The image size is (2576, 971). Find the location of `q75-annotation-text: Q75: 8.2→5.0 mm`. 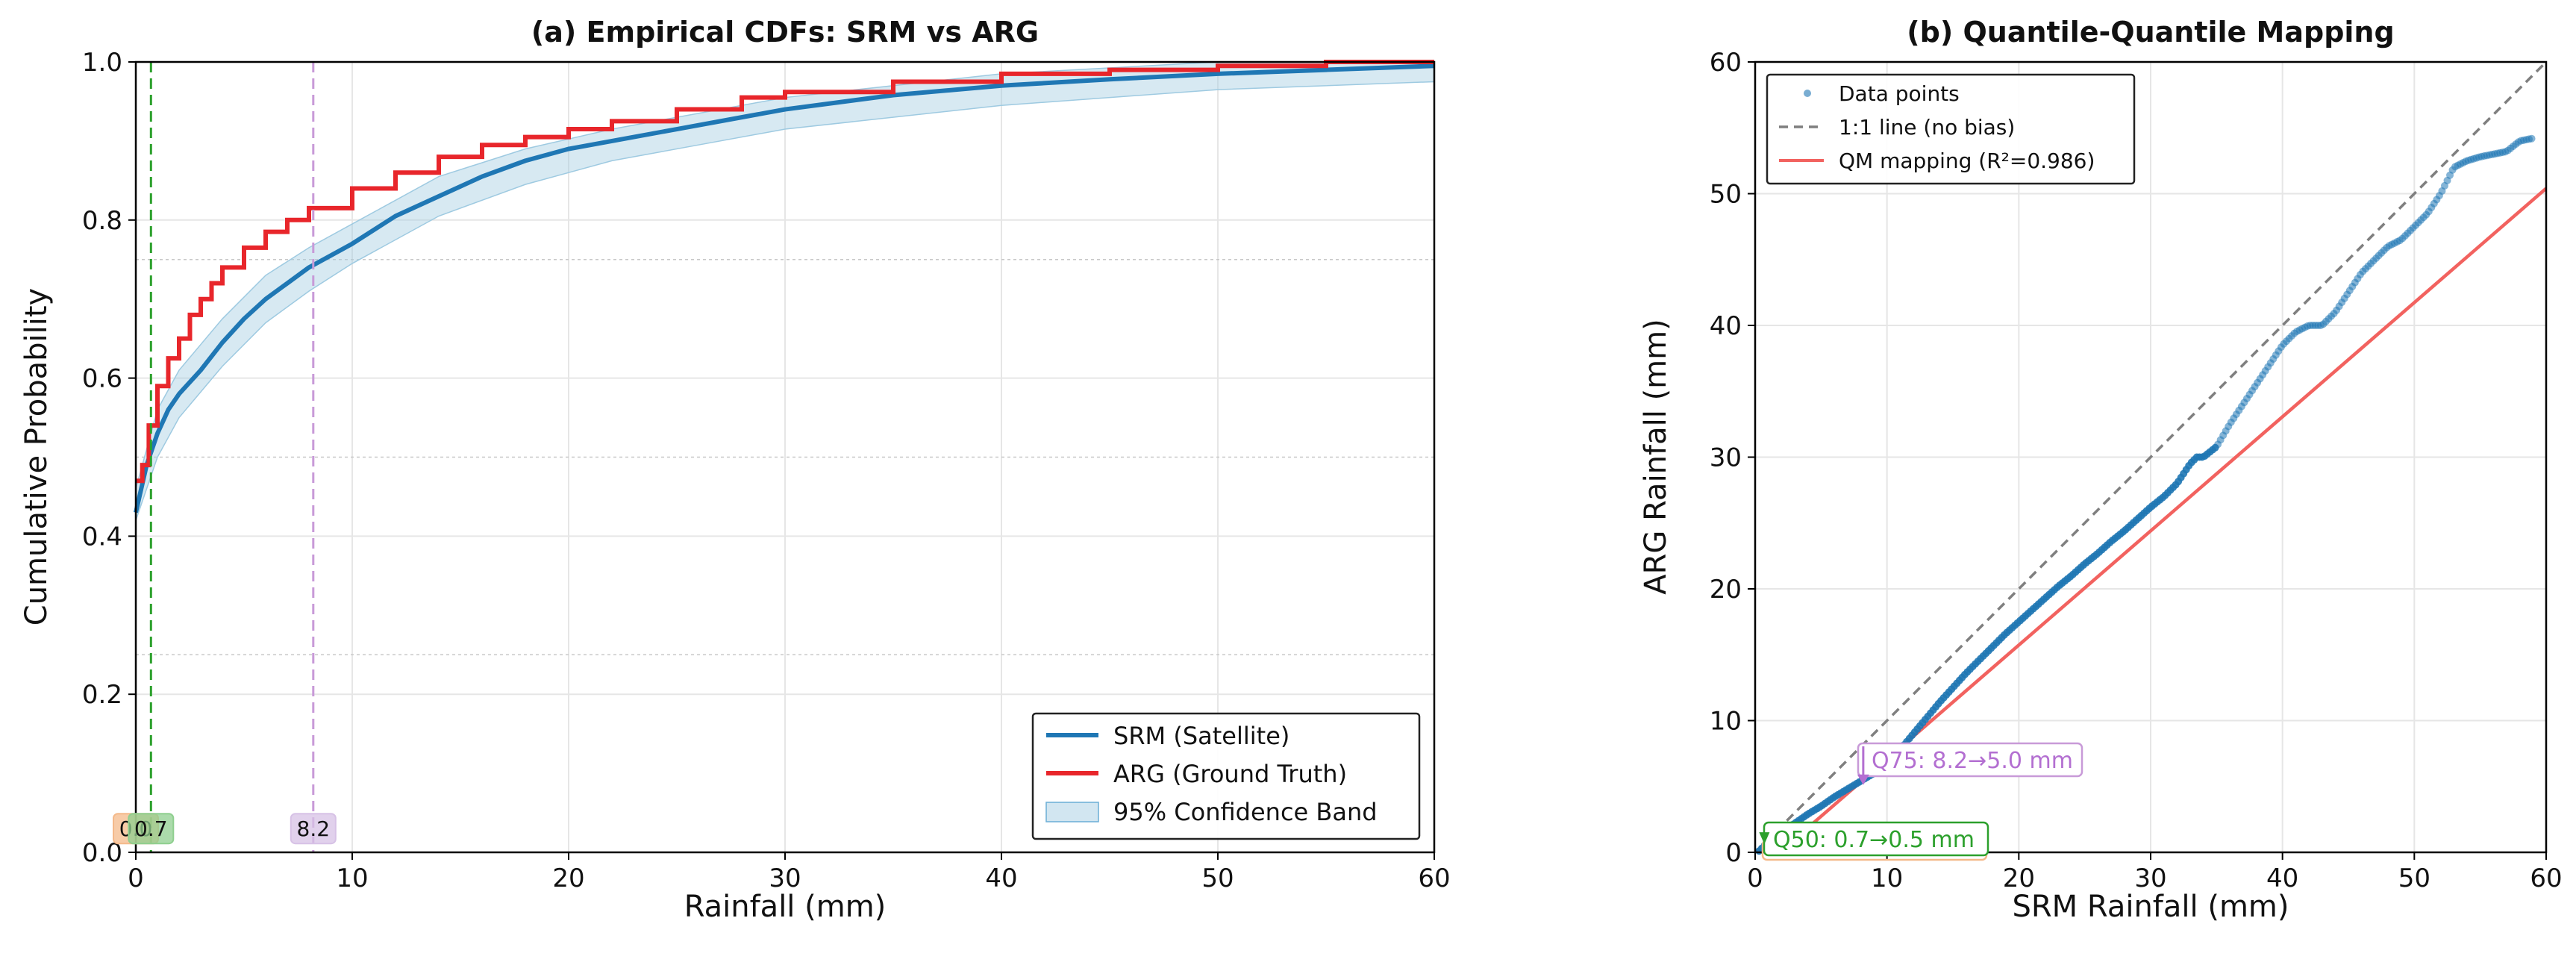

q75-annotation-text: Q75: 8.2→5.0 mm is located at coordinates (1972, 761).